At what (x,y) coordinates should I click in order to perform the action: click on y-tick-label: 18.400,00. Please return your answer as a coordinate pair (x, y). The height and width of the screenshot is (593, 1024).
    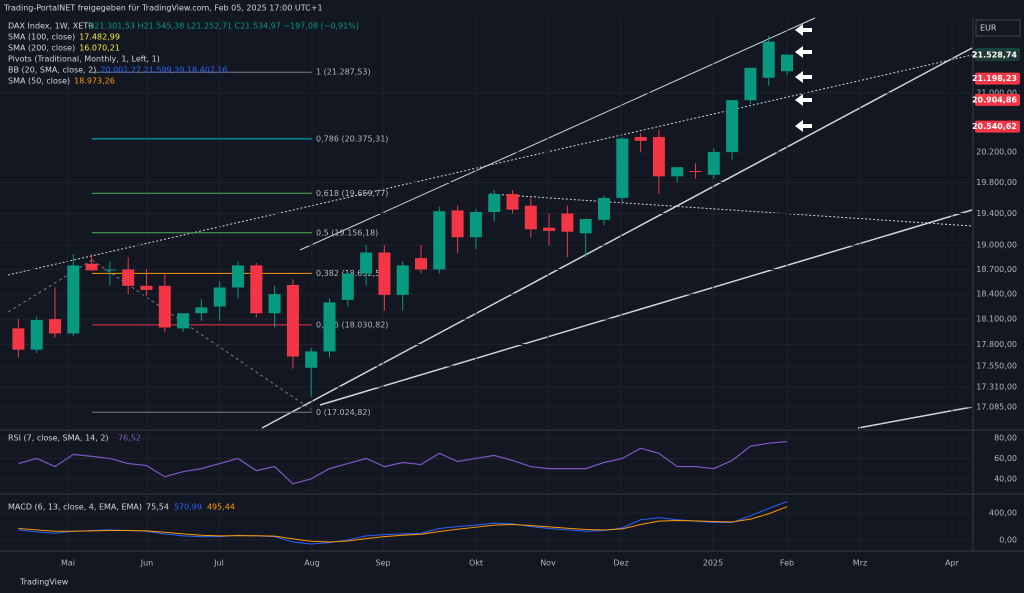
    Looking at the image, I should click on (996, 294).